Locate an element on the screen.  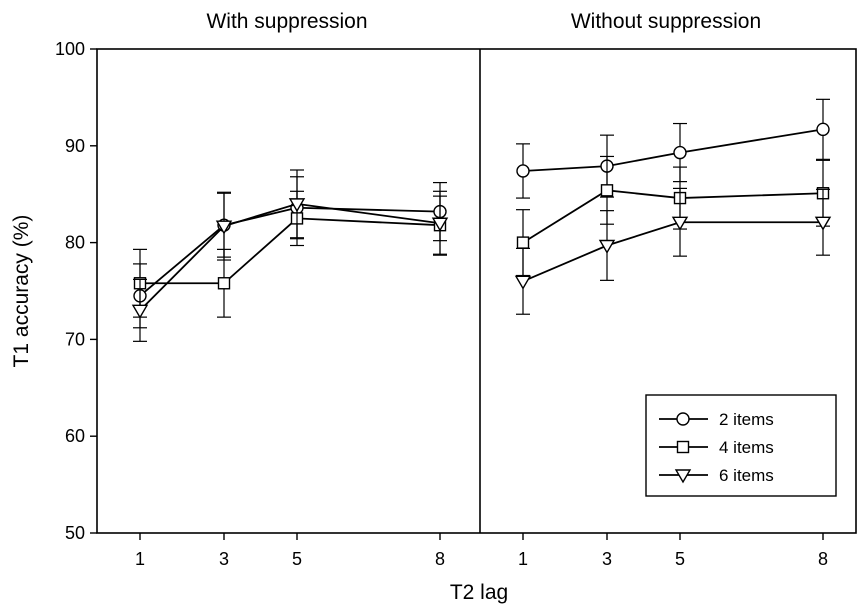
panel-title-left: With suppression is located at coordinates (286, 21).